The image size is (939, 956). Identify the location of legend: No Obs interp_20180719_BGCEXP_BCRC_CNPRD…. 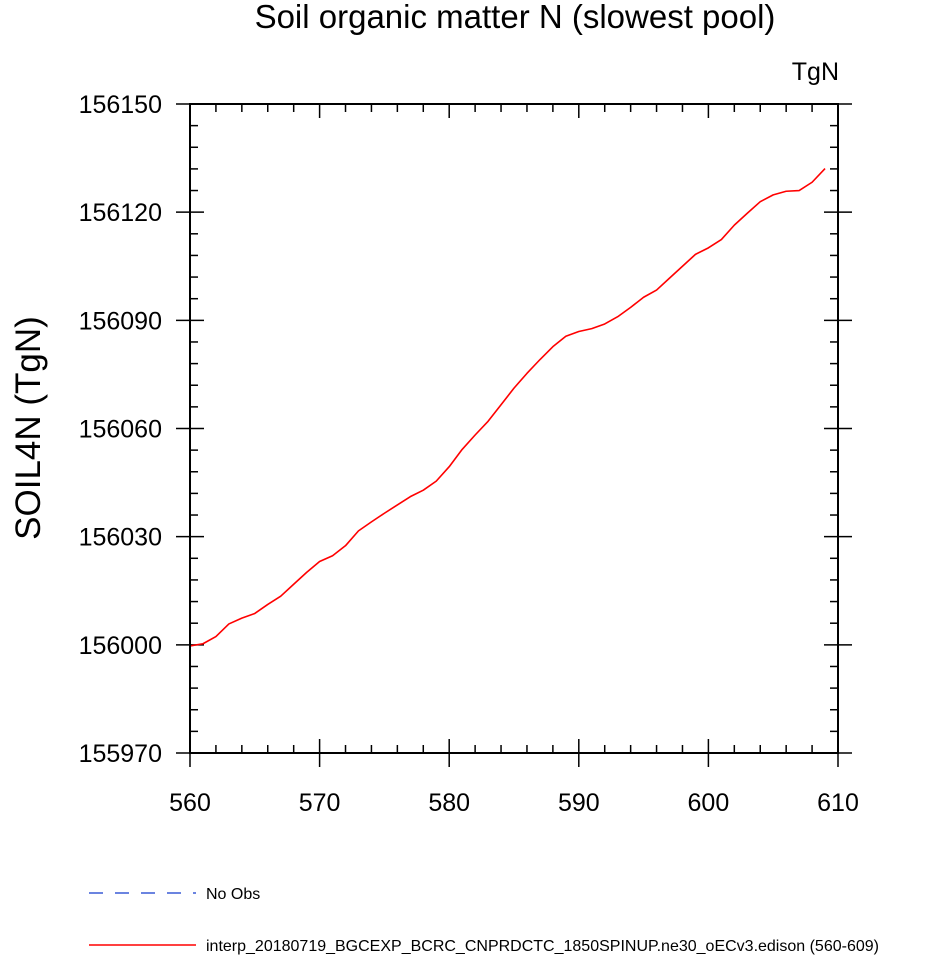
(484, 920).